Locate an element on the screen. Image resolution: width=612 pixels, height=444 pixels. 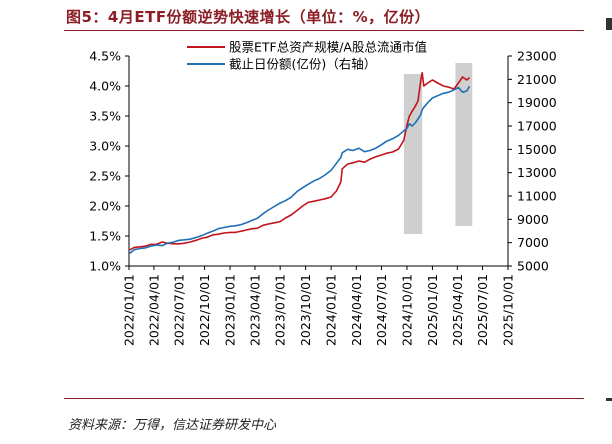
left-tick-label: 2.5% is located at coordinates (105, 176).